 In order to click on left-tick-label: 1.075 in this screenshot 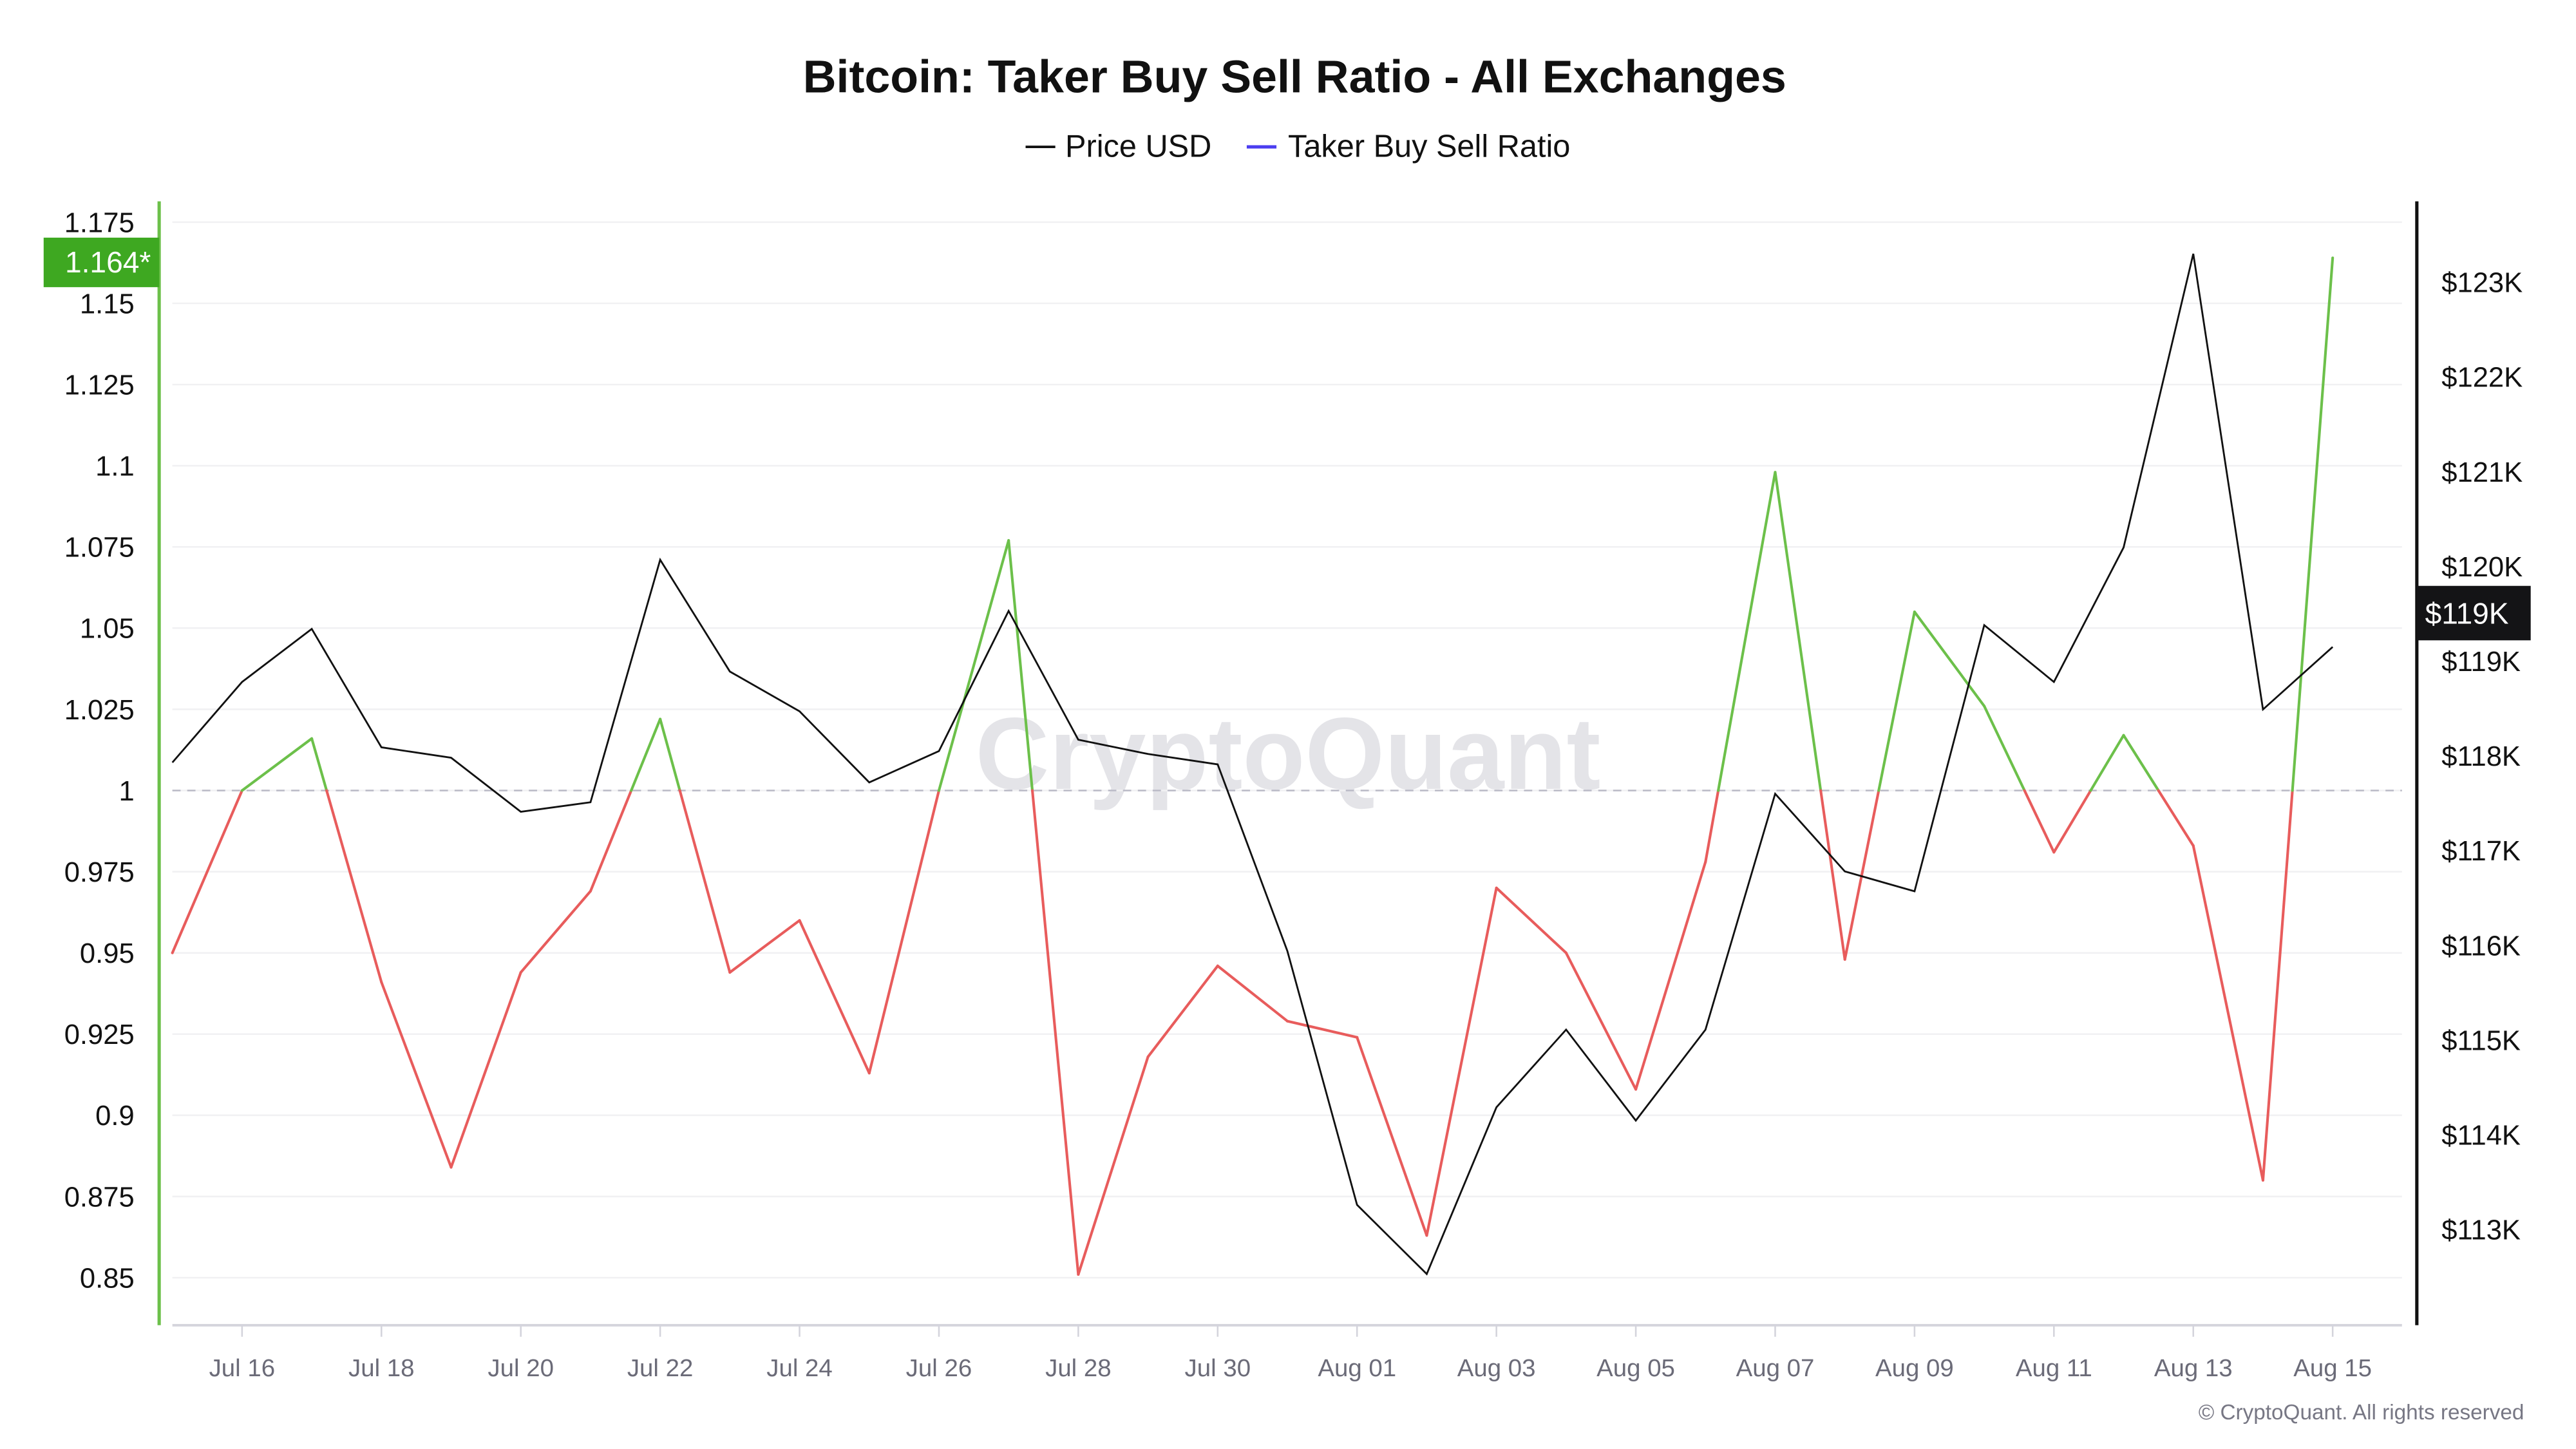, I will do `click(100, 548)`.